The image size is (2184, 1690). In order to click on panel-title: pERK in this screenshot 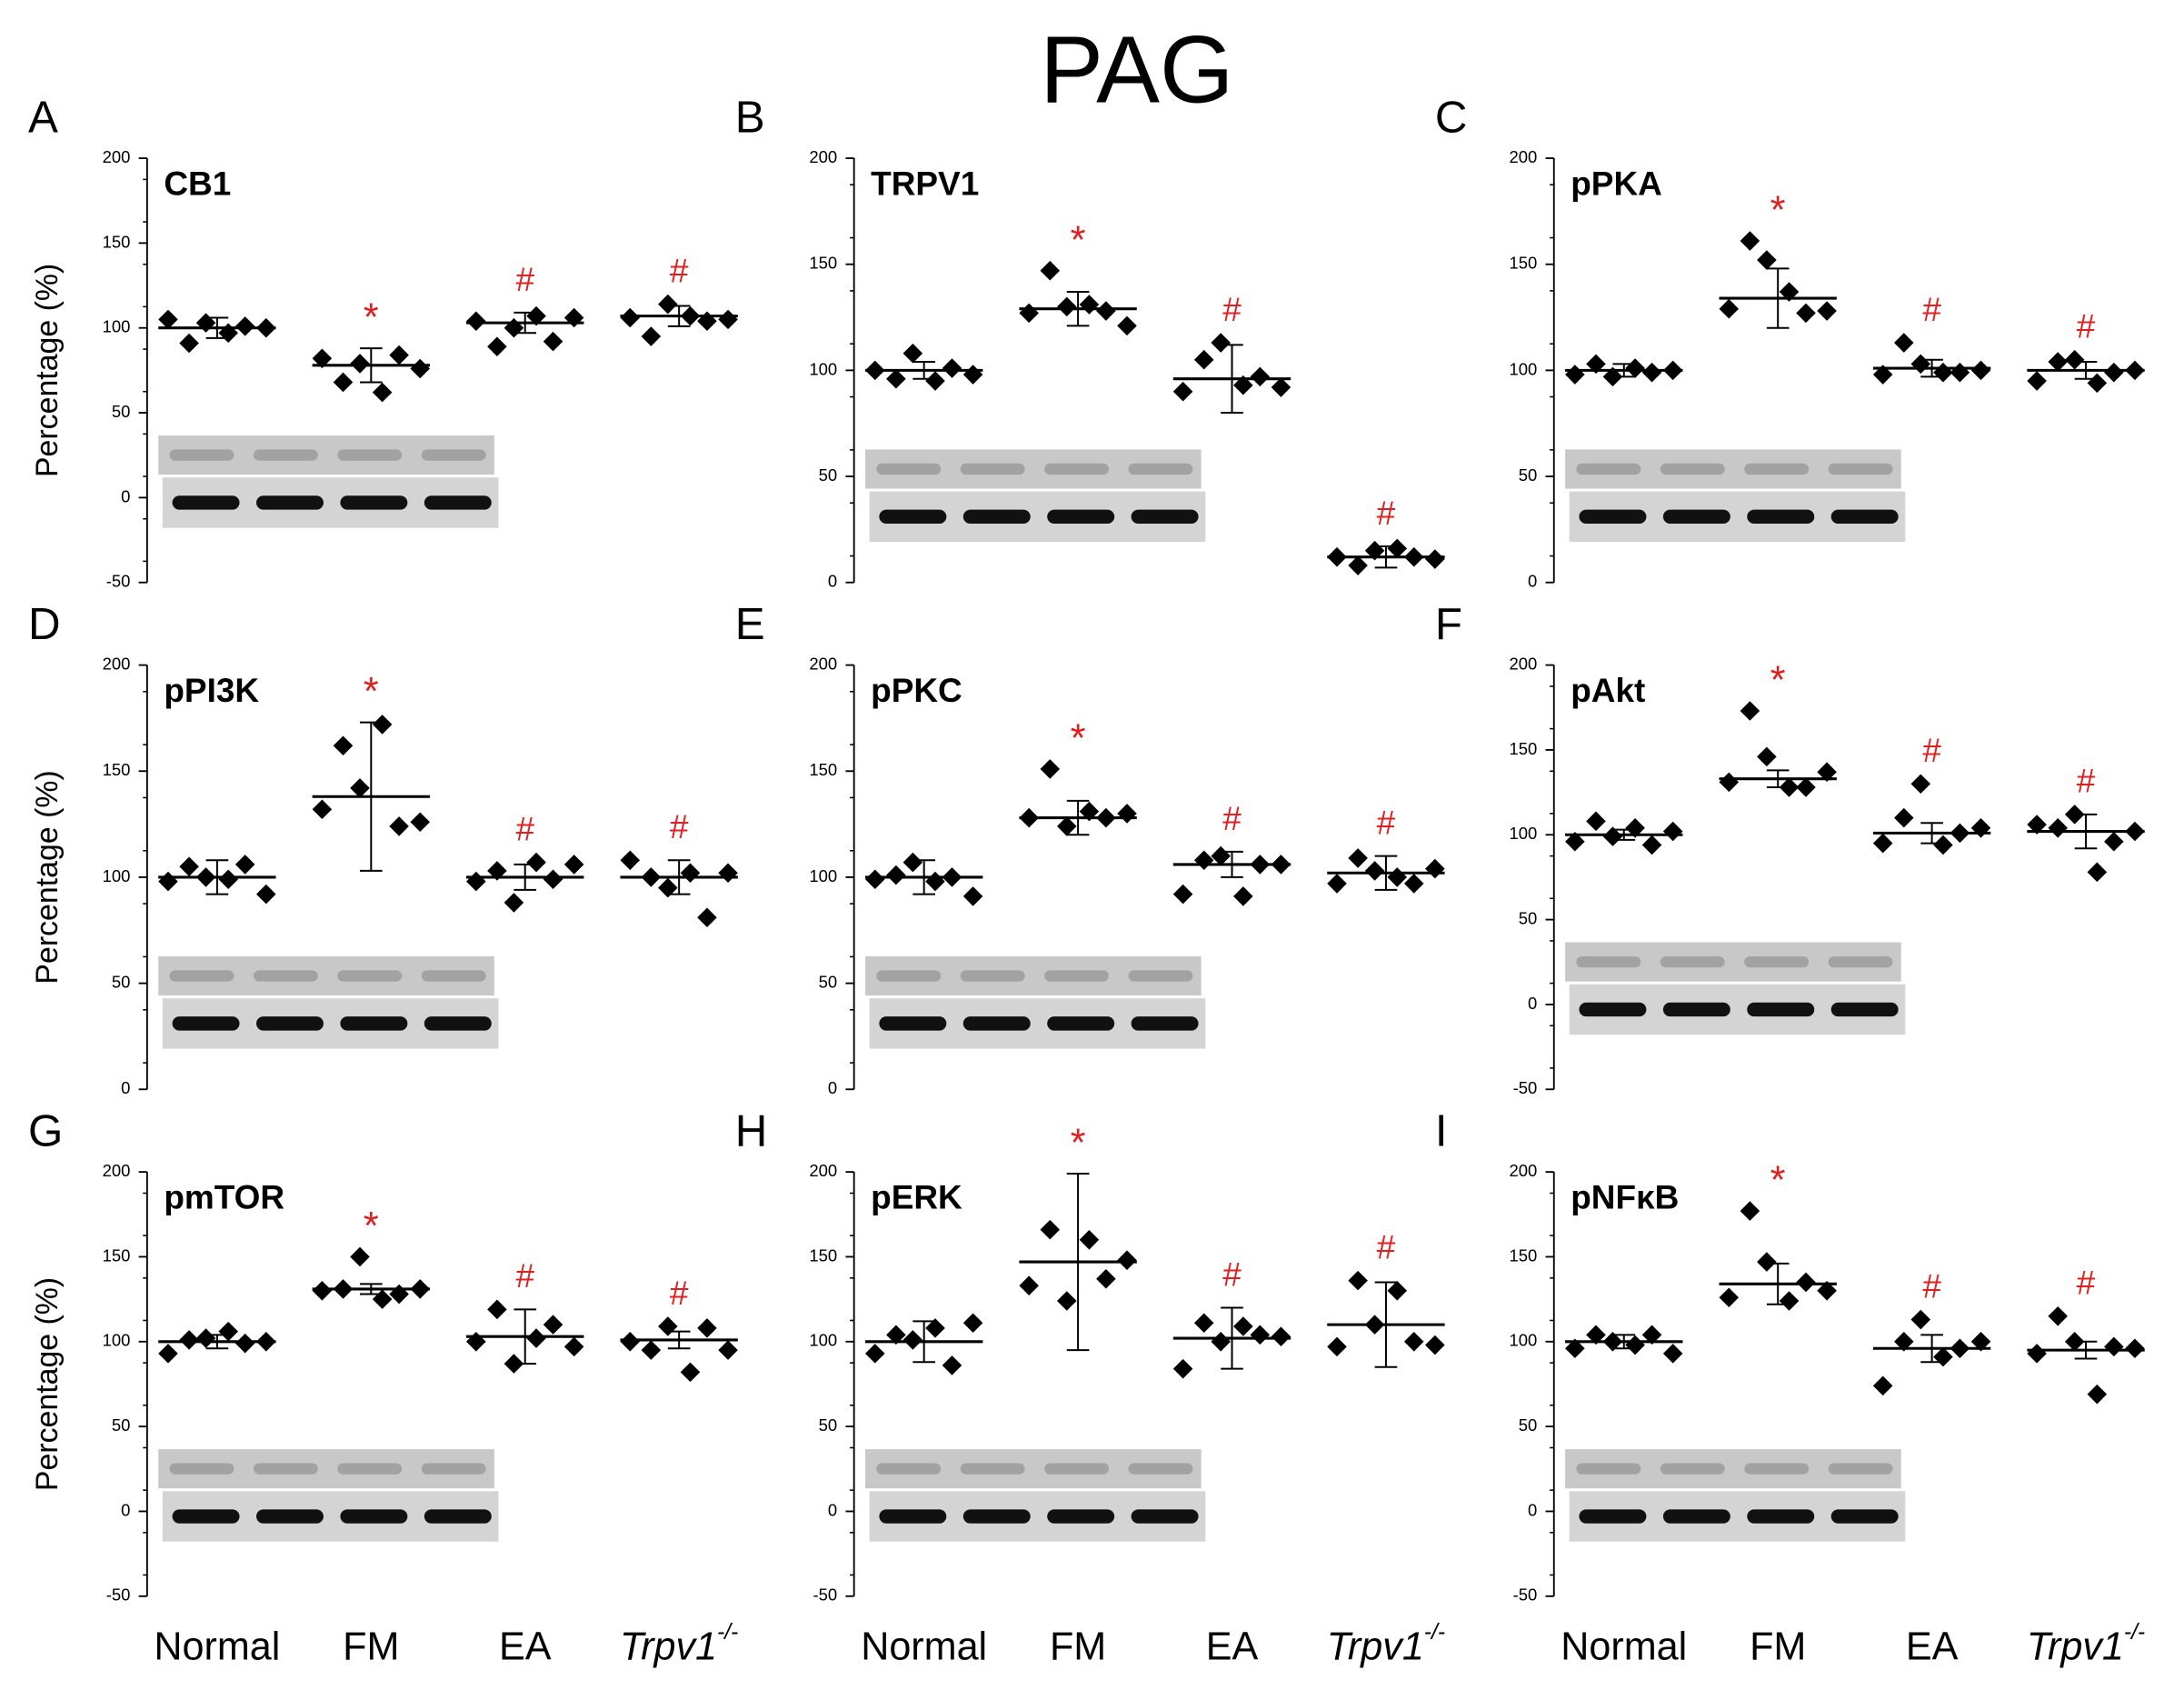, I will do `click(917, 1197)`.